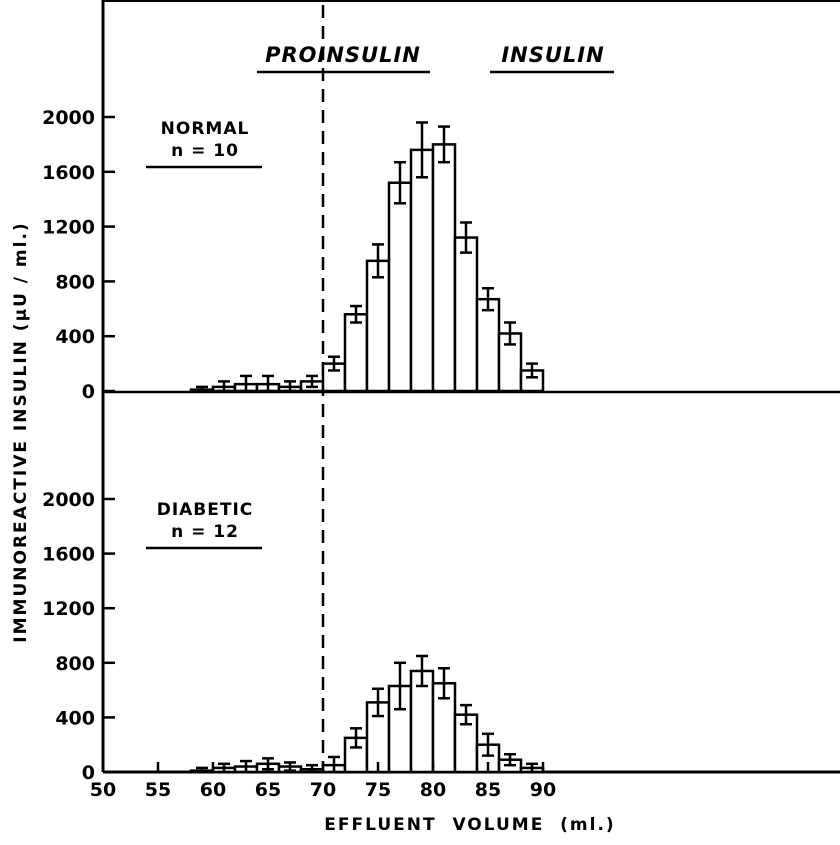 This screenshot has width=840, height=845. I want to click on diabetic-y-tick-label: 0, so click(88, 773).